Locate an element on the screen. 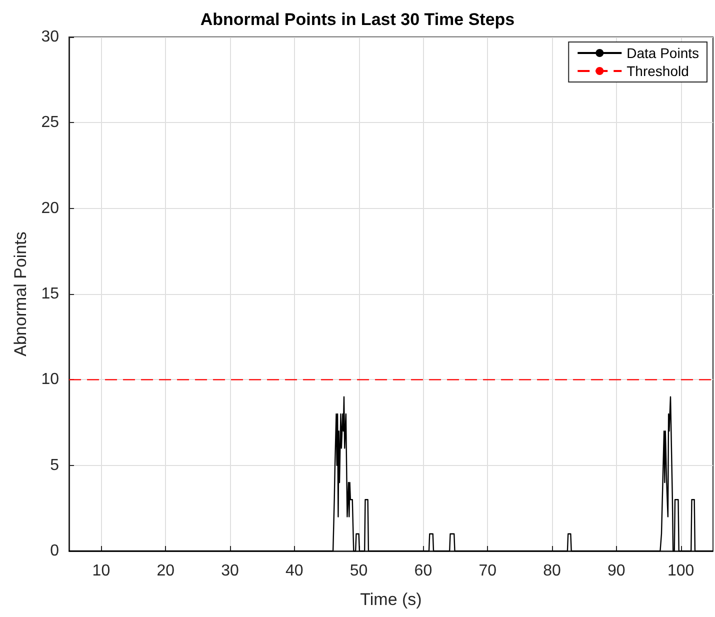 This screenshot has height=617, width=715. x-axis-title: Time (s) is located at coordinates (391, 599).